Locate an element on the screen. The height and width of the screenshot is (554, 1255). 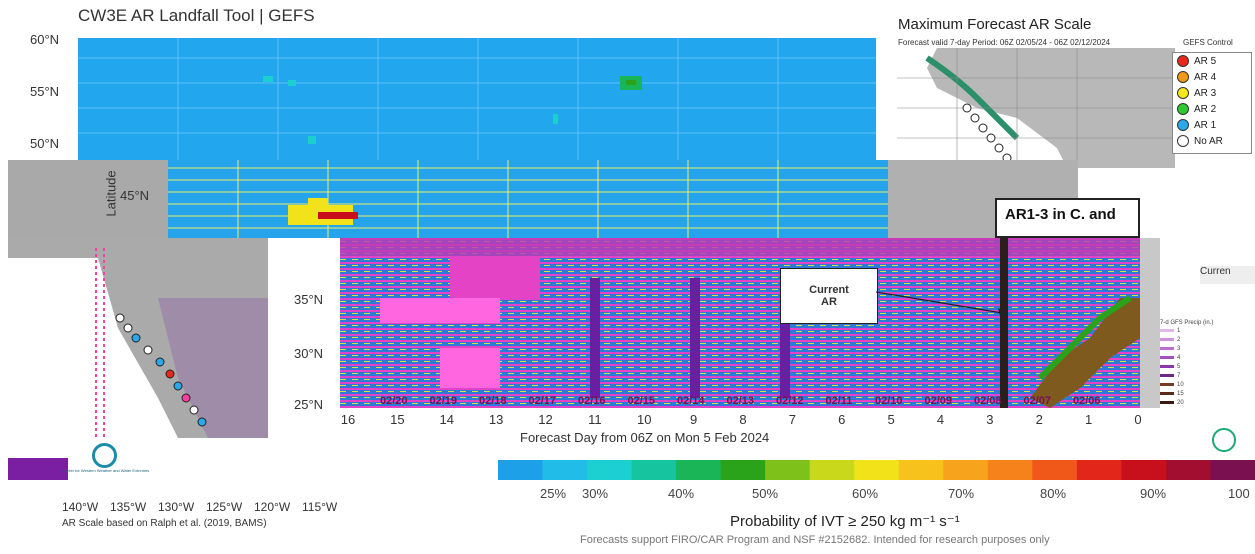
lat-tick: 50°N is located at coordinates (45, 143).